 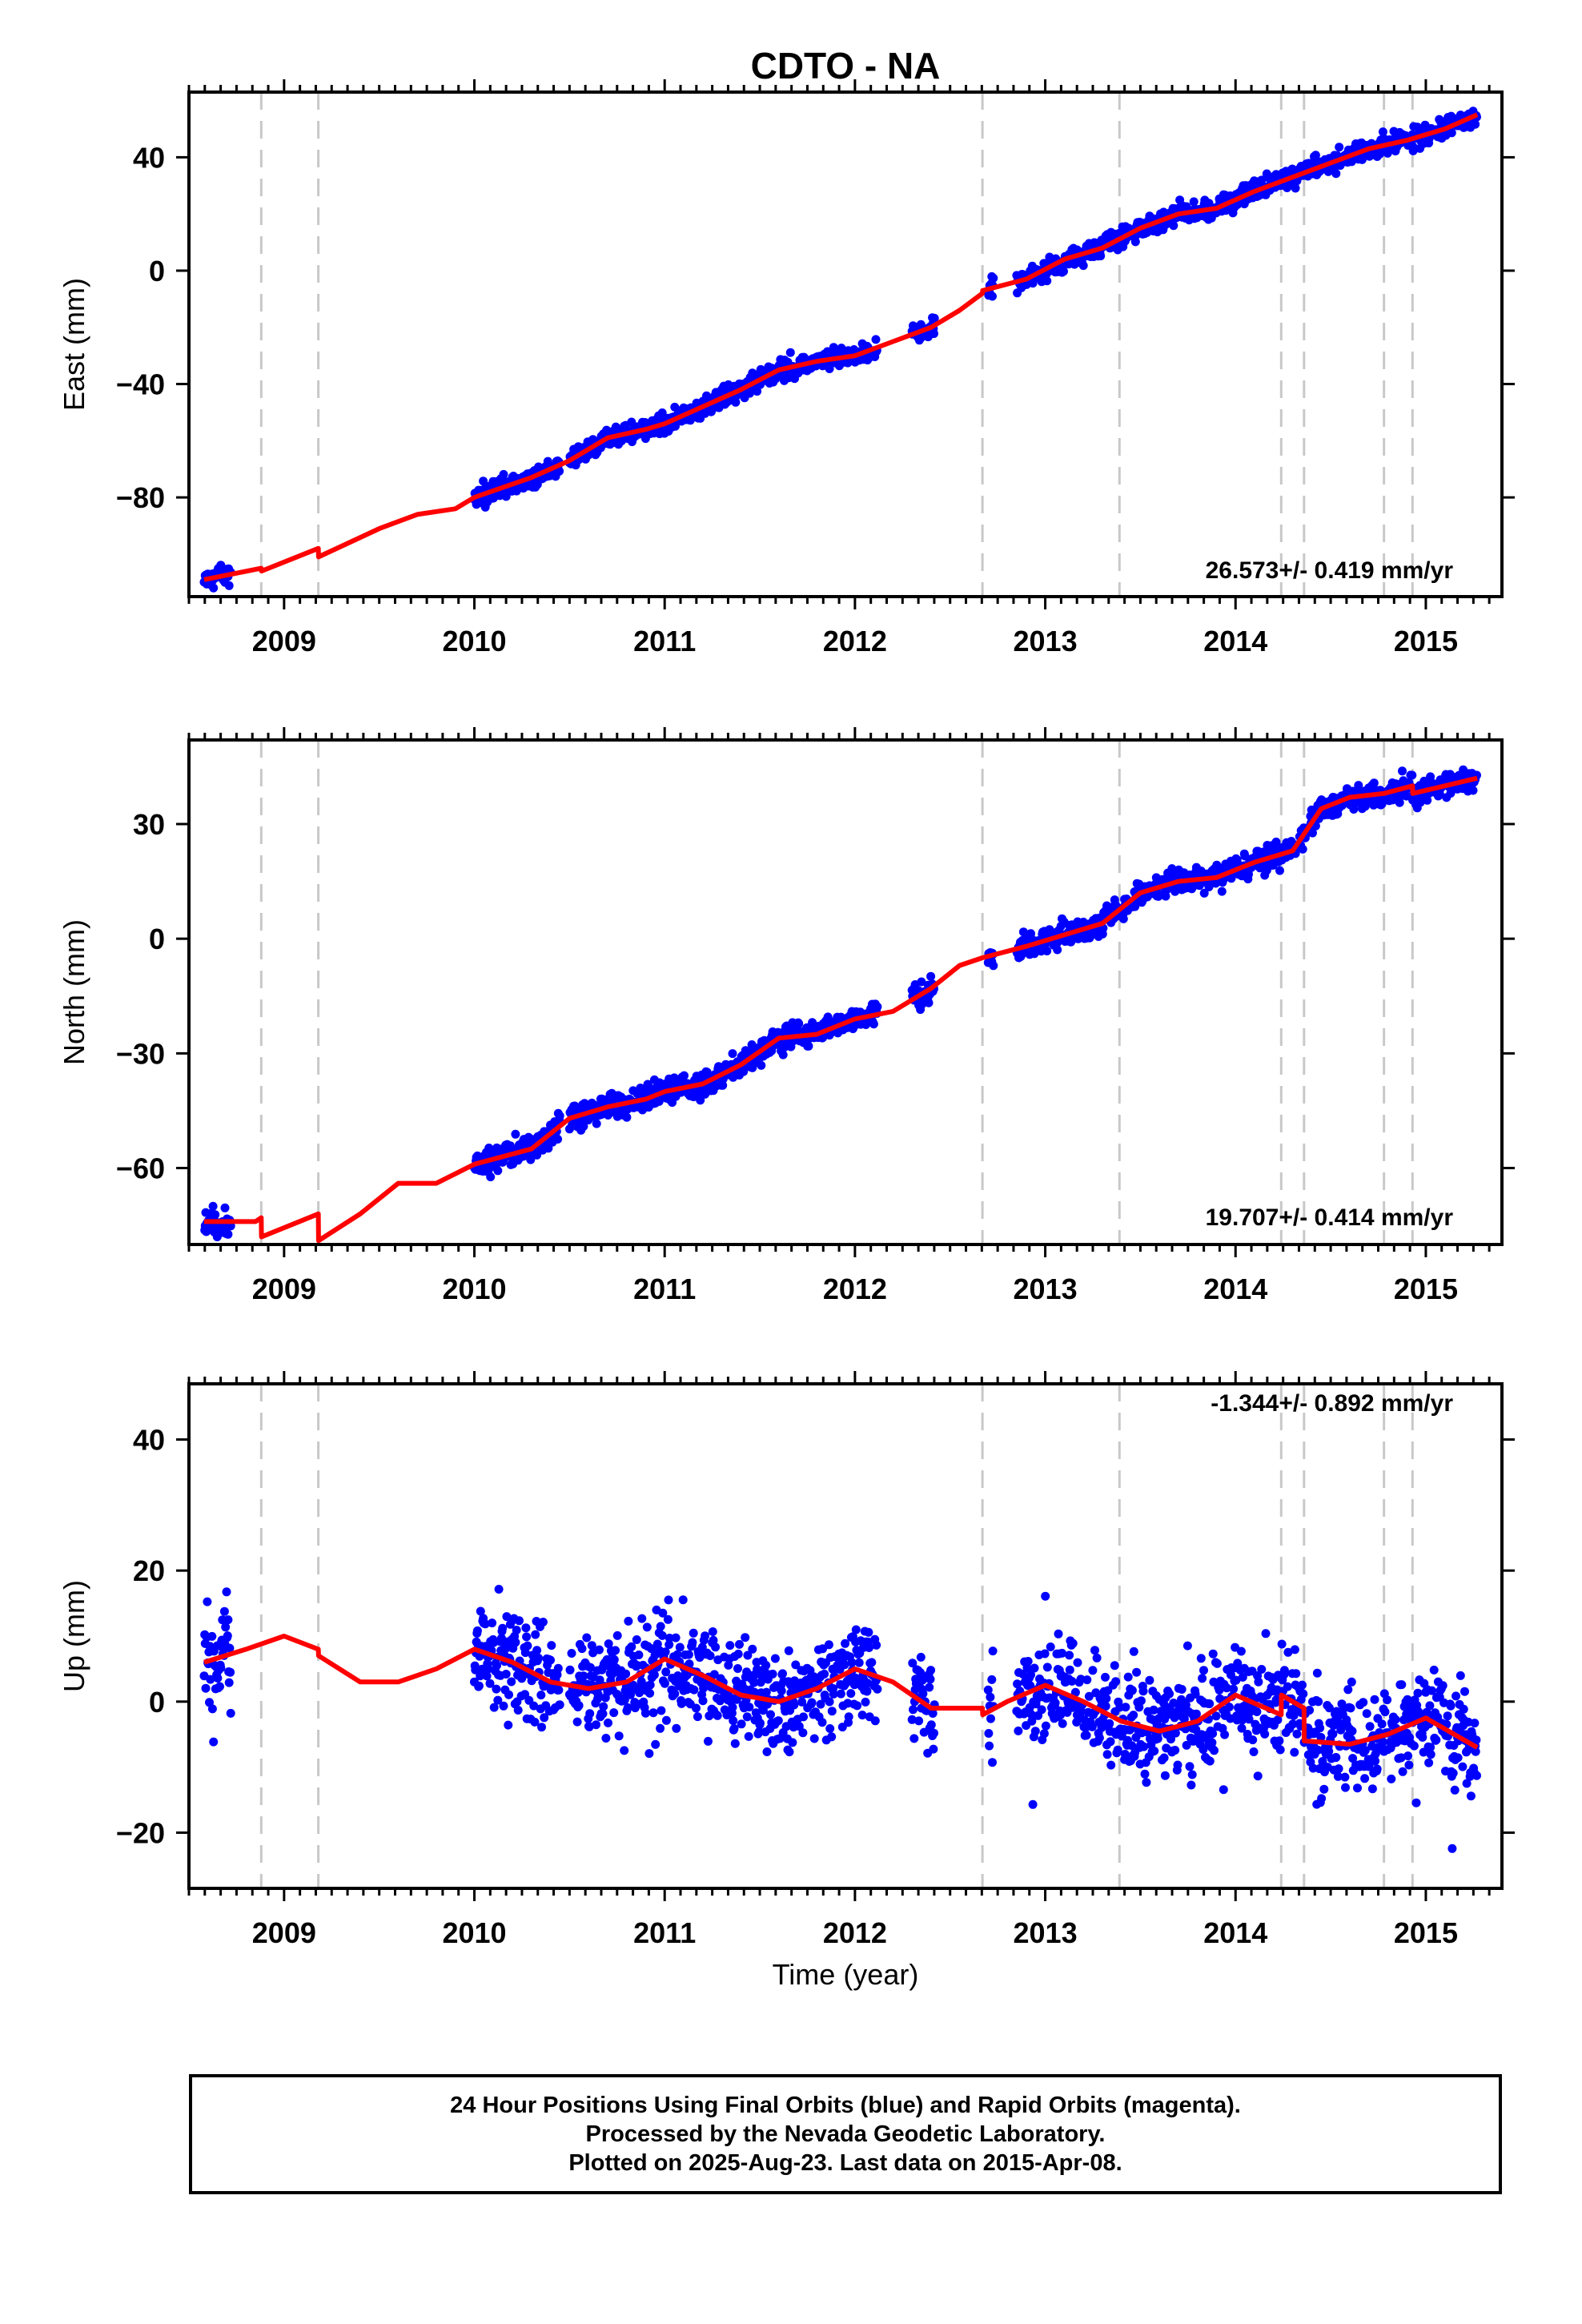 What do you see at coordinates (149, 158) in the screenshot?
I see `y-tick-label: 40` at bounding box center [149, 158].